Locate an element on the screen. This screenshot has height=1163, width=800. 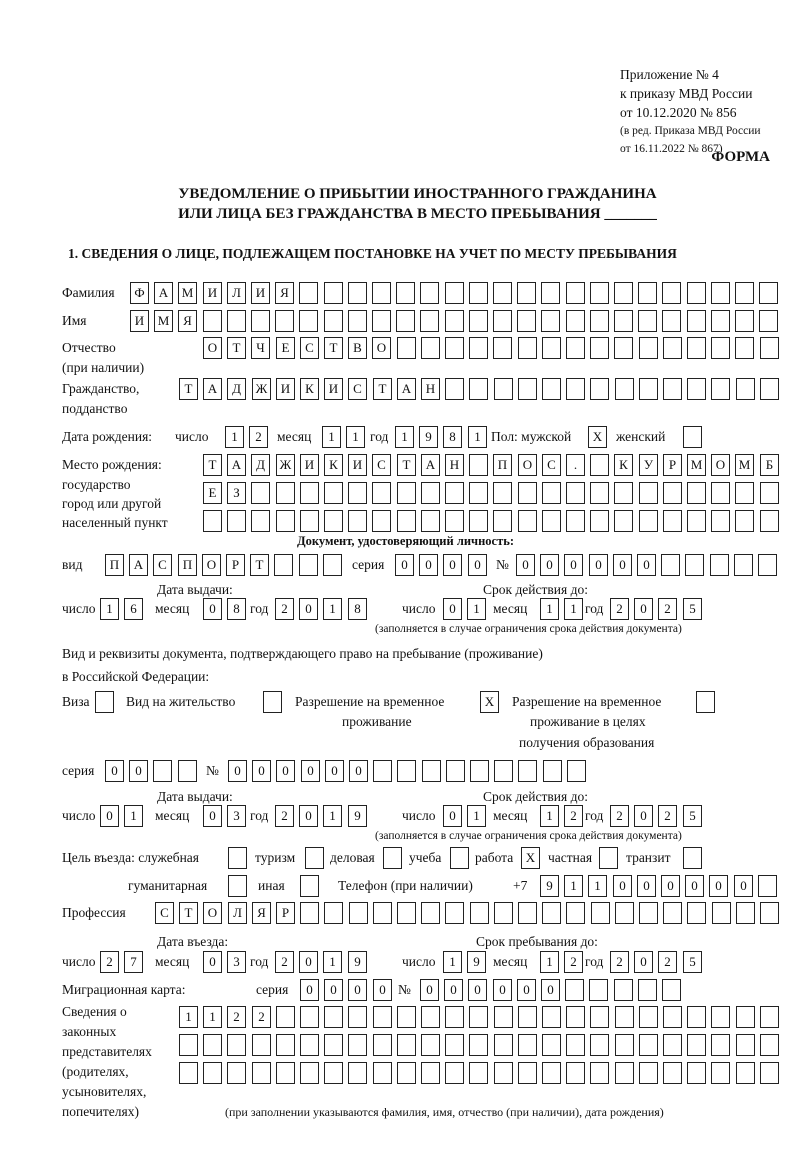
id-issue-month-cell: 0 is located at coordinates (212, 609).